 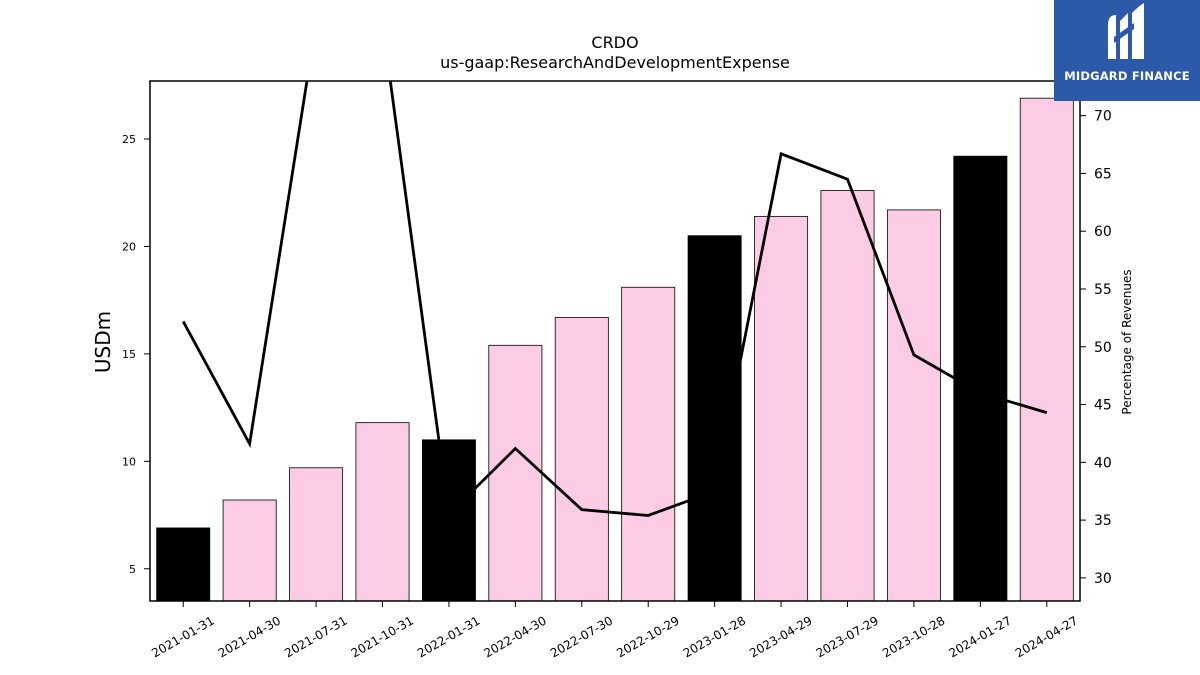 What do you see at coordinates (1103, 232) in the screenshot?
I see `y2-tick-label: 60` at bounding box center [1103, 232].